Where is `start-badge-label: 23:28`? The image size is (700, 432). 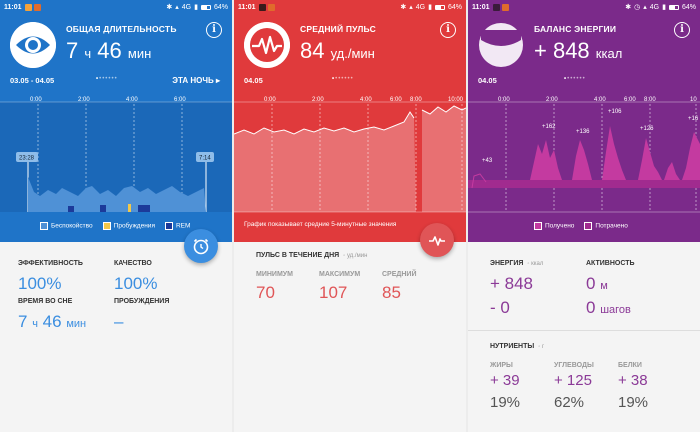 start-badge-label: 23:28 is located at coordinates (27, 159).